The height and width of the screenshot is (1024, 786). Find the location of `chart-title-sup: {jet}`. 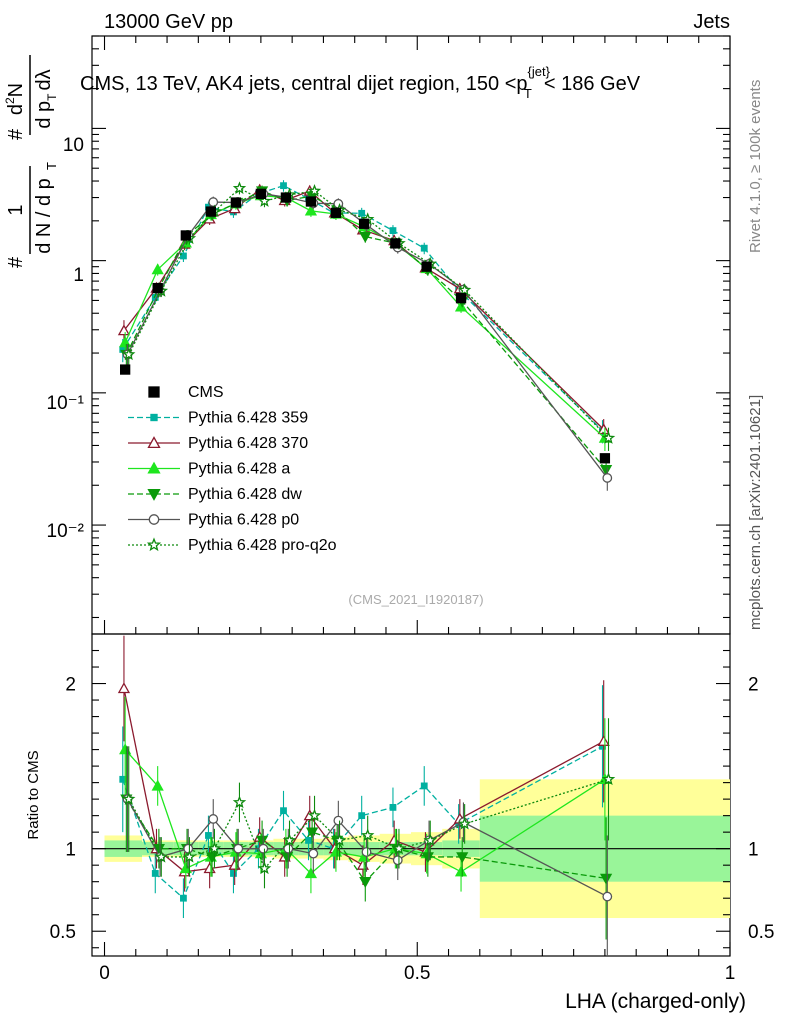

chart-title-sup: {jet} is located at coordinates (539, 71).